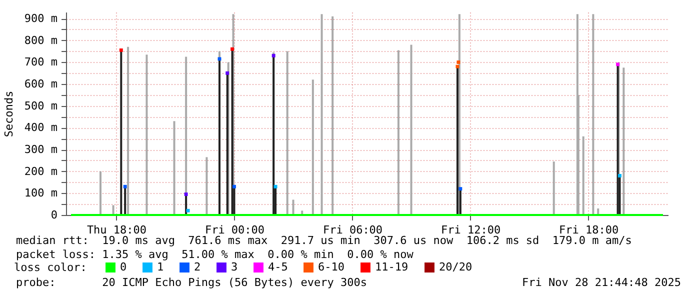  I want to click on text: Fri Nov 28 21:44:48 2025, so click(601, 283).